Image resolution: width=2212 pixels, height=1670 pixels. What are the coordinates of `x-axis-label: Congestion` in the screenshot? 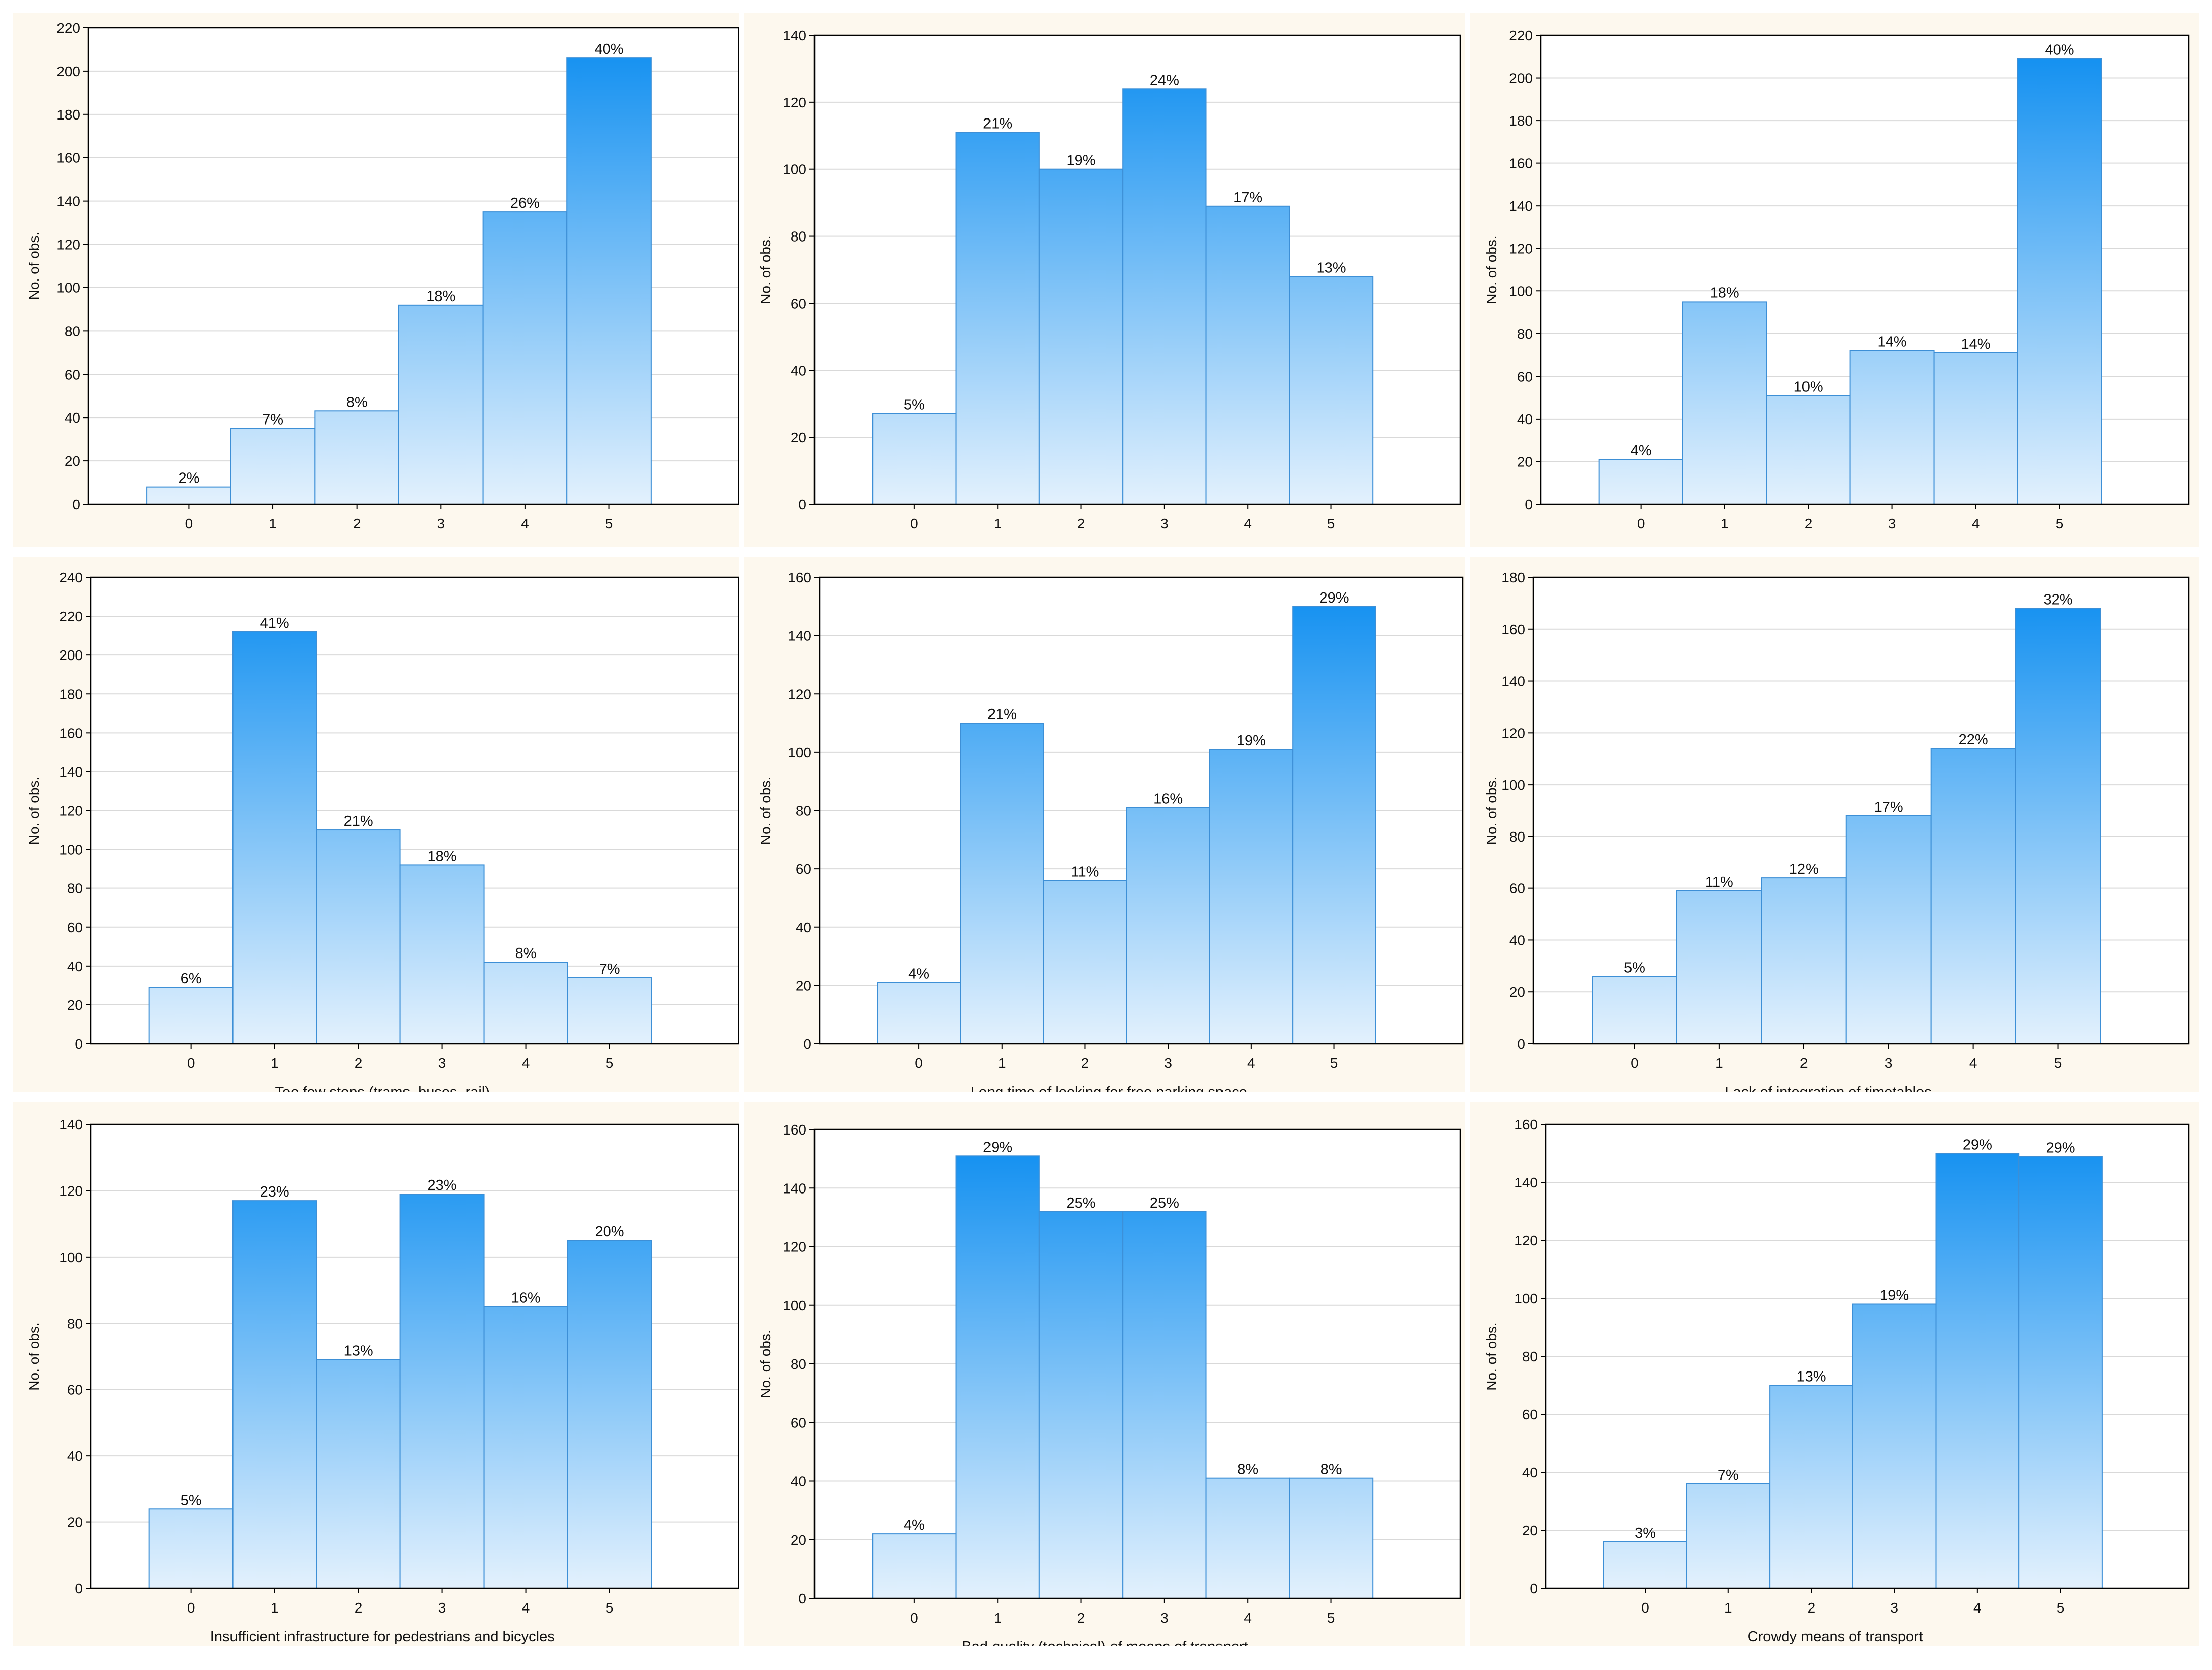 It's located at (381, 546).